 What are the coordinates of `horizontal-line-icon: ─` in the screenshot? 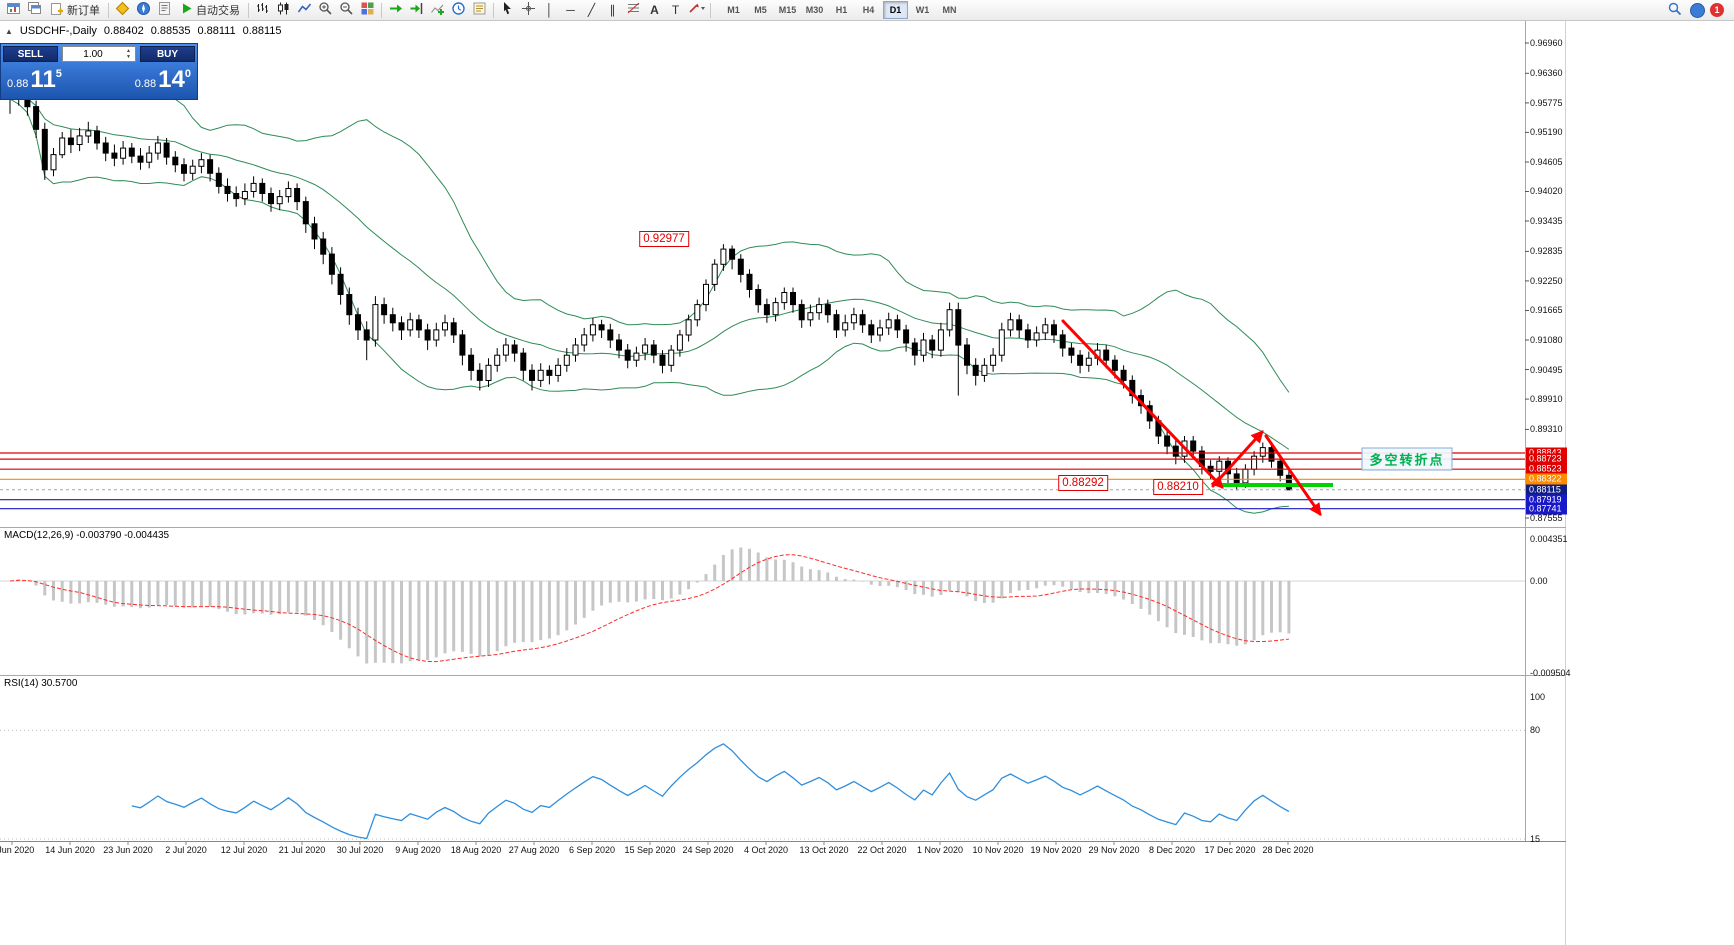 It's located at (570, 9).